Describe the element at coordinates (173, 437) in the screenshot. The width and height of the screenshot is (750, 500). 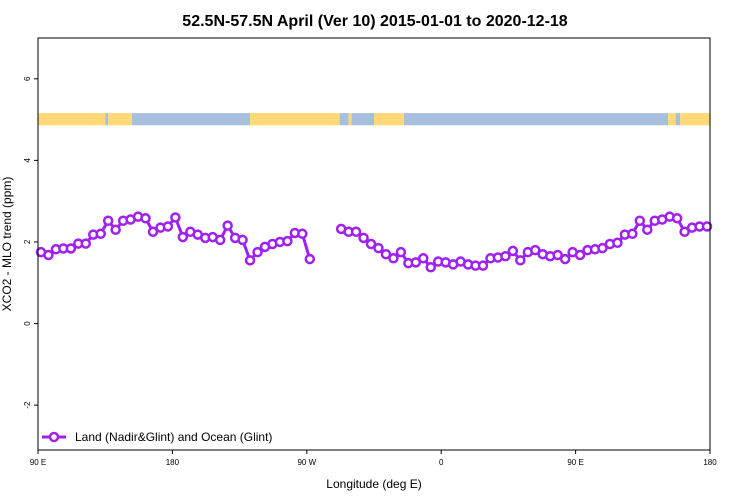
I see `legend-entry-label: Land (Nadir&Glint) and Ocean (Glint)` at that location.